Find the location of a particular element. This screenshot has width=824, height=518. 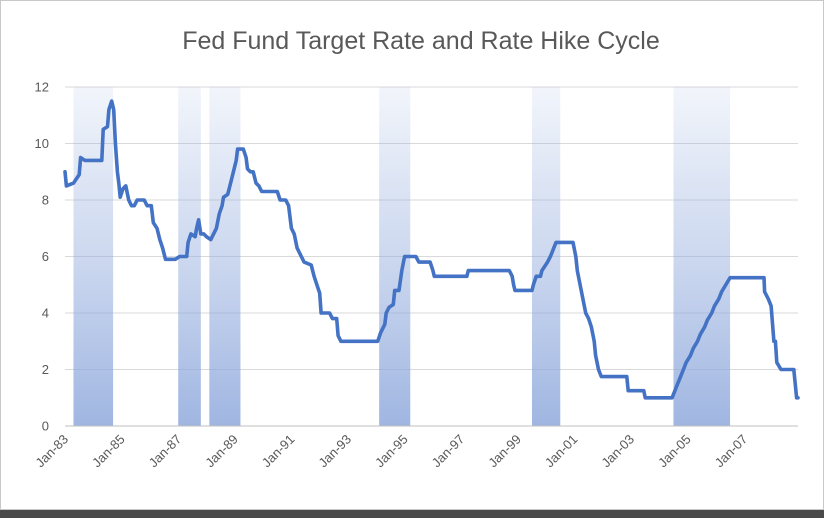

x-tick-label: Jan-87 is located at coordinates (165, 451).